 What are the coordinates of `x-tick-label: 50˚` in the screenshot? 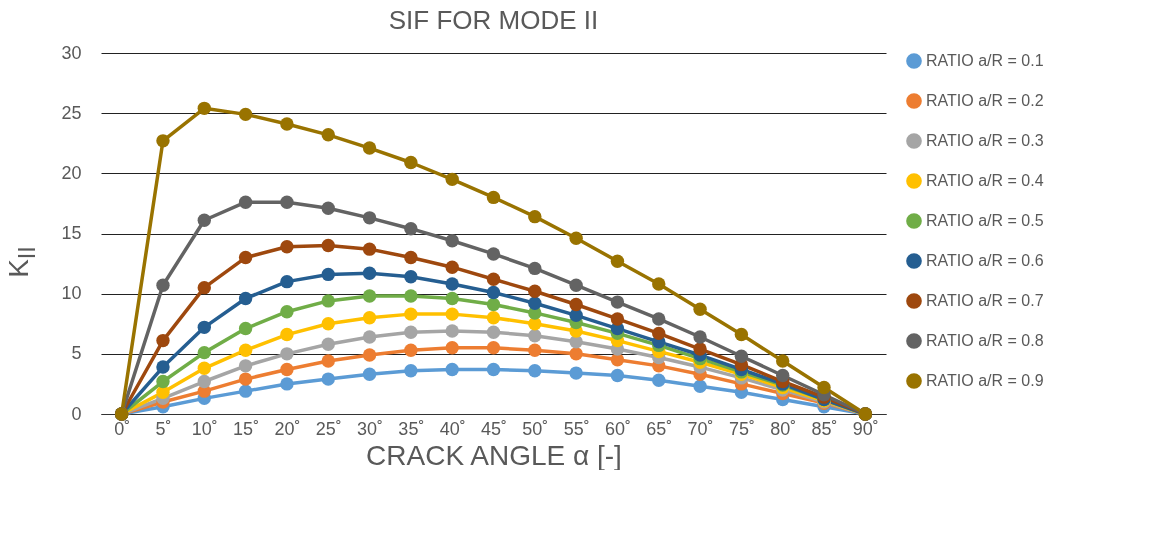 It's located at (535, 428).